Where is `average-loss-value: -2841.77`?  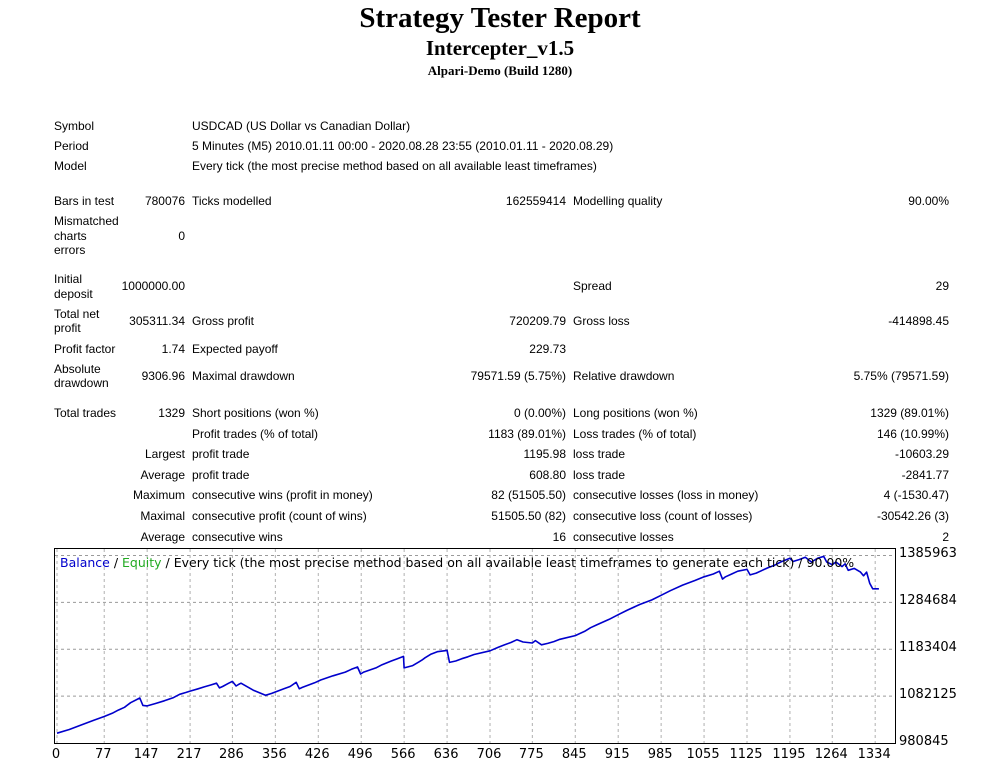
average-loss-value: -2841.77 is located at coordinates (925, 475).